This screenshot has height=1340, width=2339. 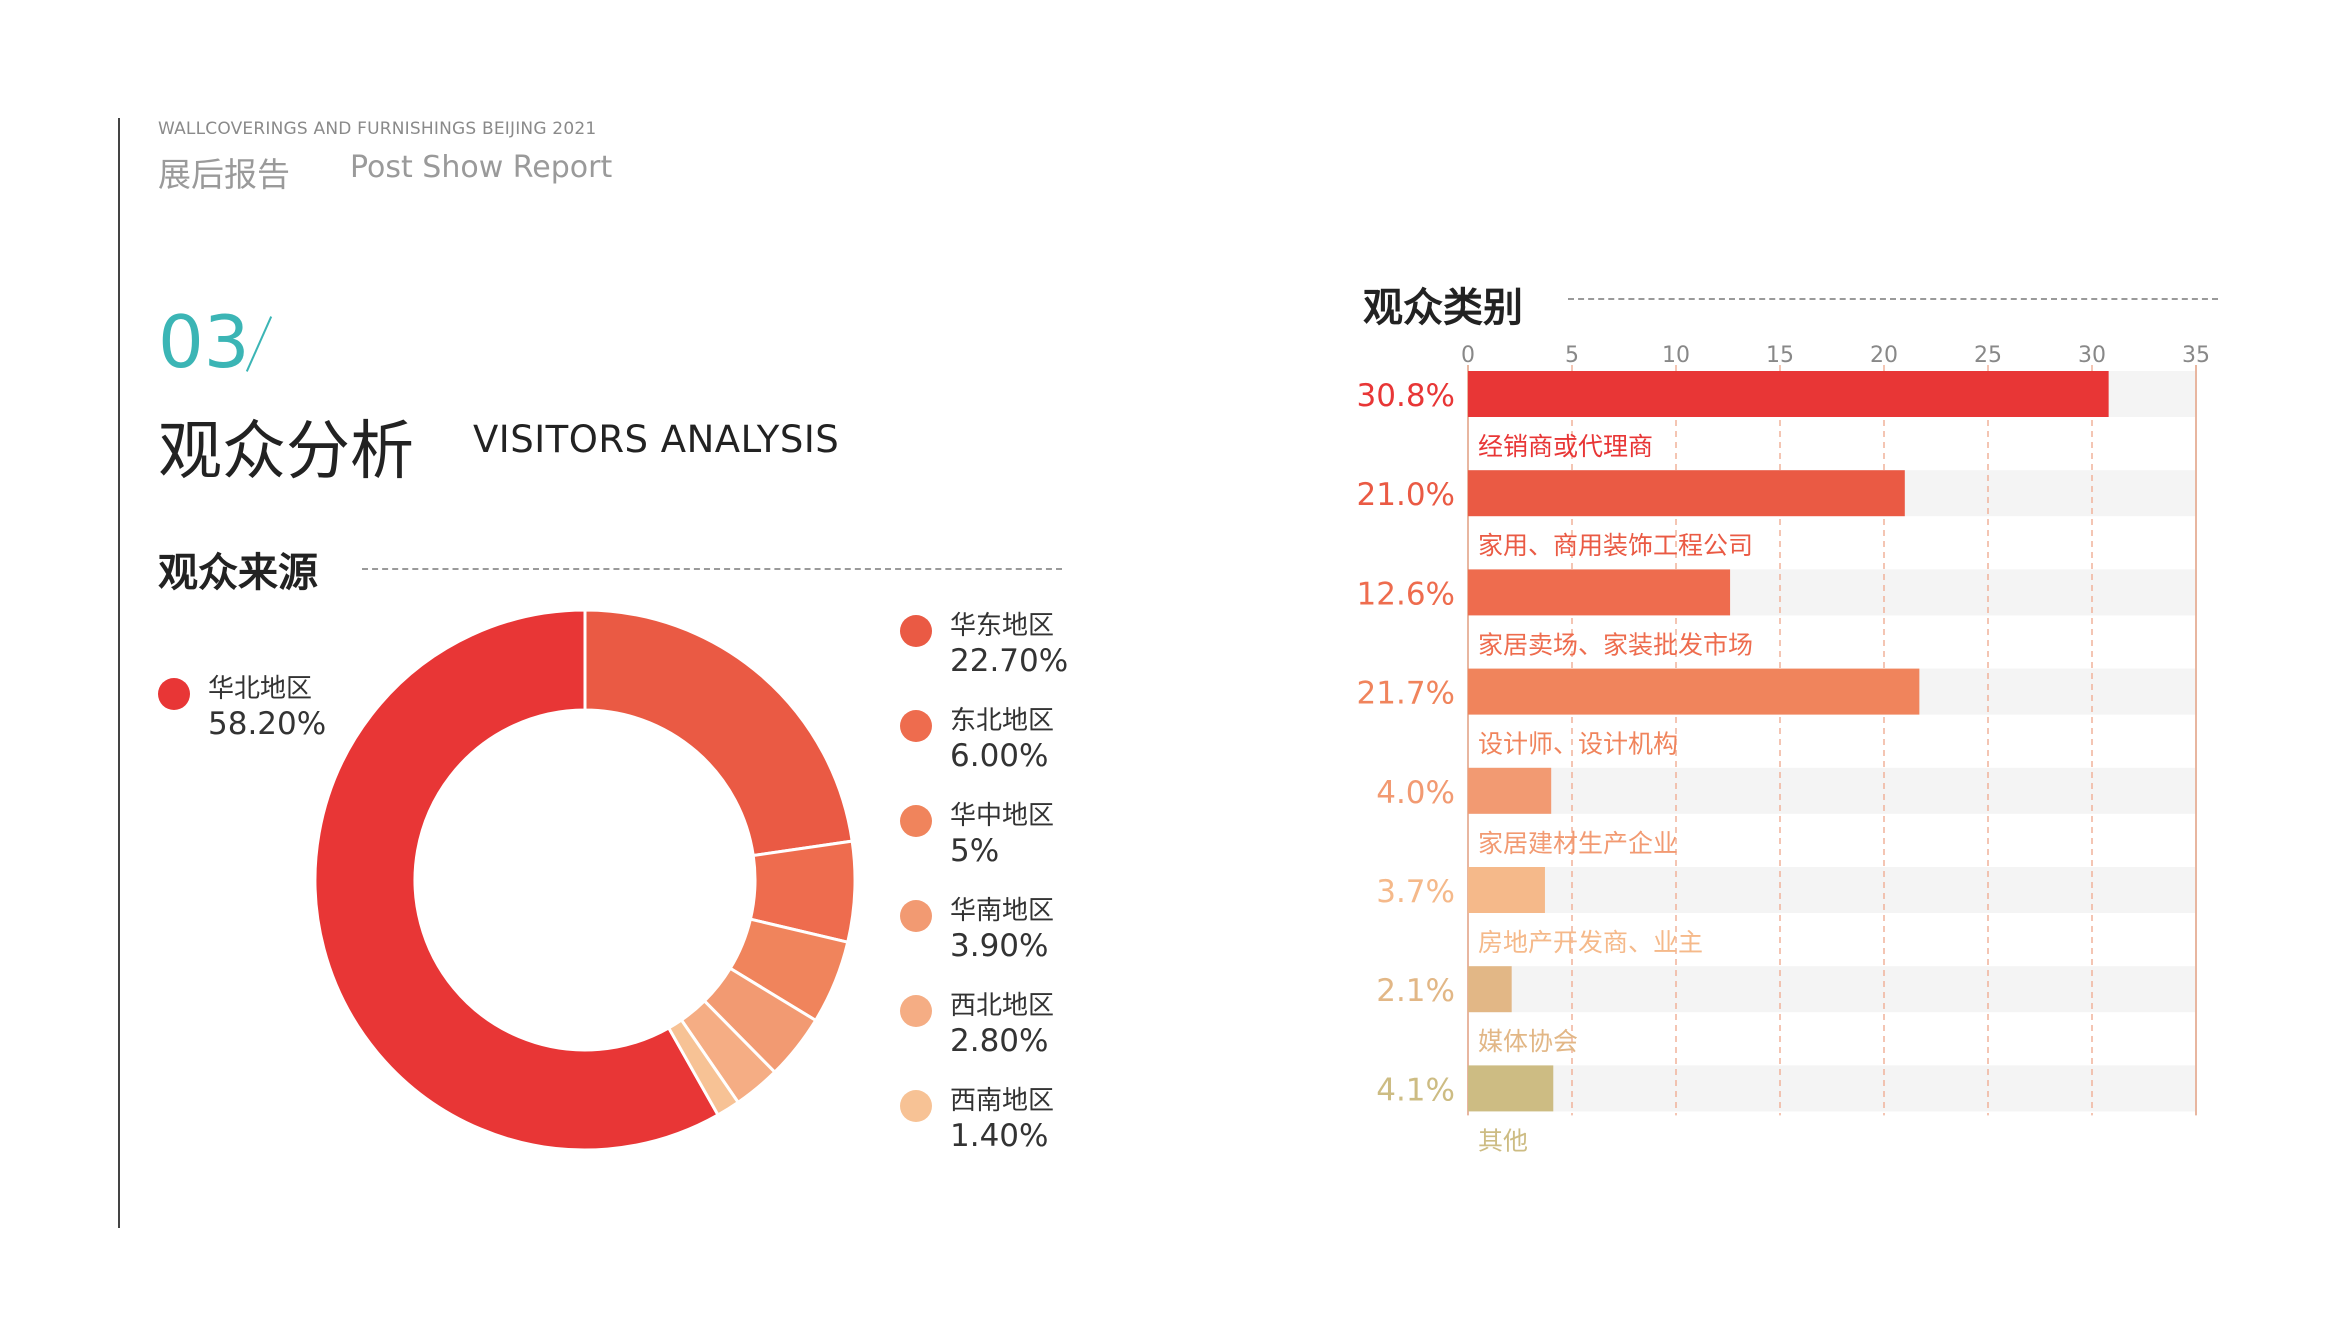 I want to click on bar-category-label: 家居建材生产企业, so click(x=1578, y=843).